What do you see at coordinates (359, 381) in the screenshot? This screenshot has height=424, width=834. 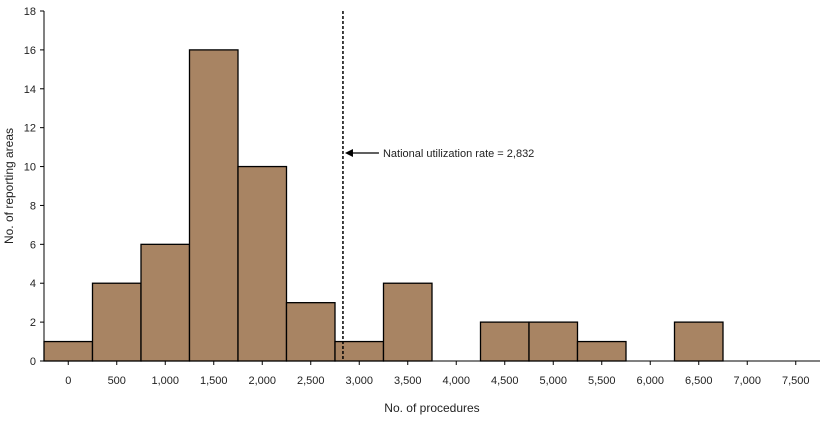 I see `x-tick-label: 3,000` at bounding box center [359, 381].